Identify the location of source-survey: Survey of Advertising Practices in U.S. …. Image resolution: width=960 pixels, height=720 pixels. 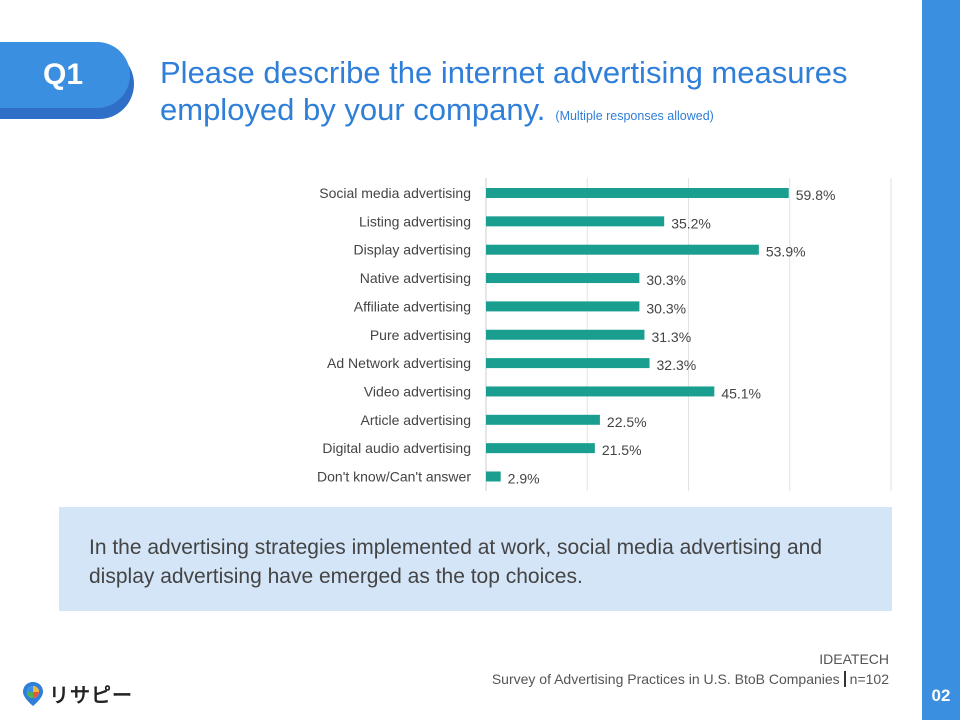
(665, 679).